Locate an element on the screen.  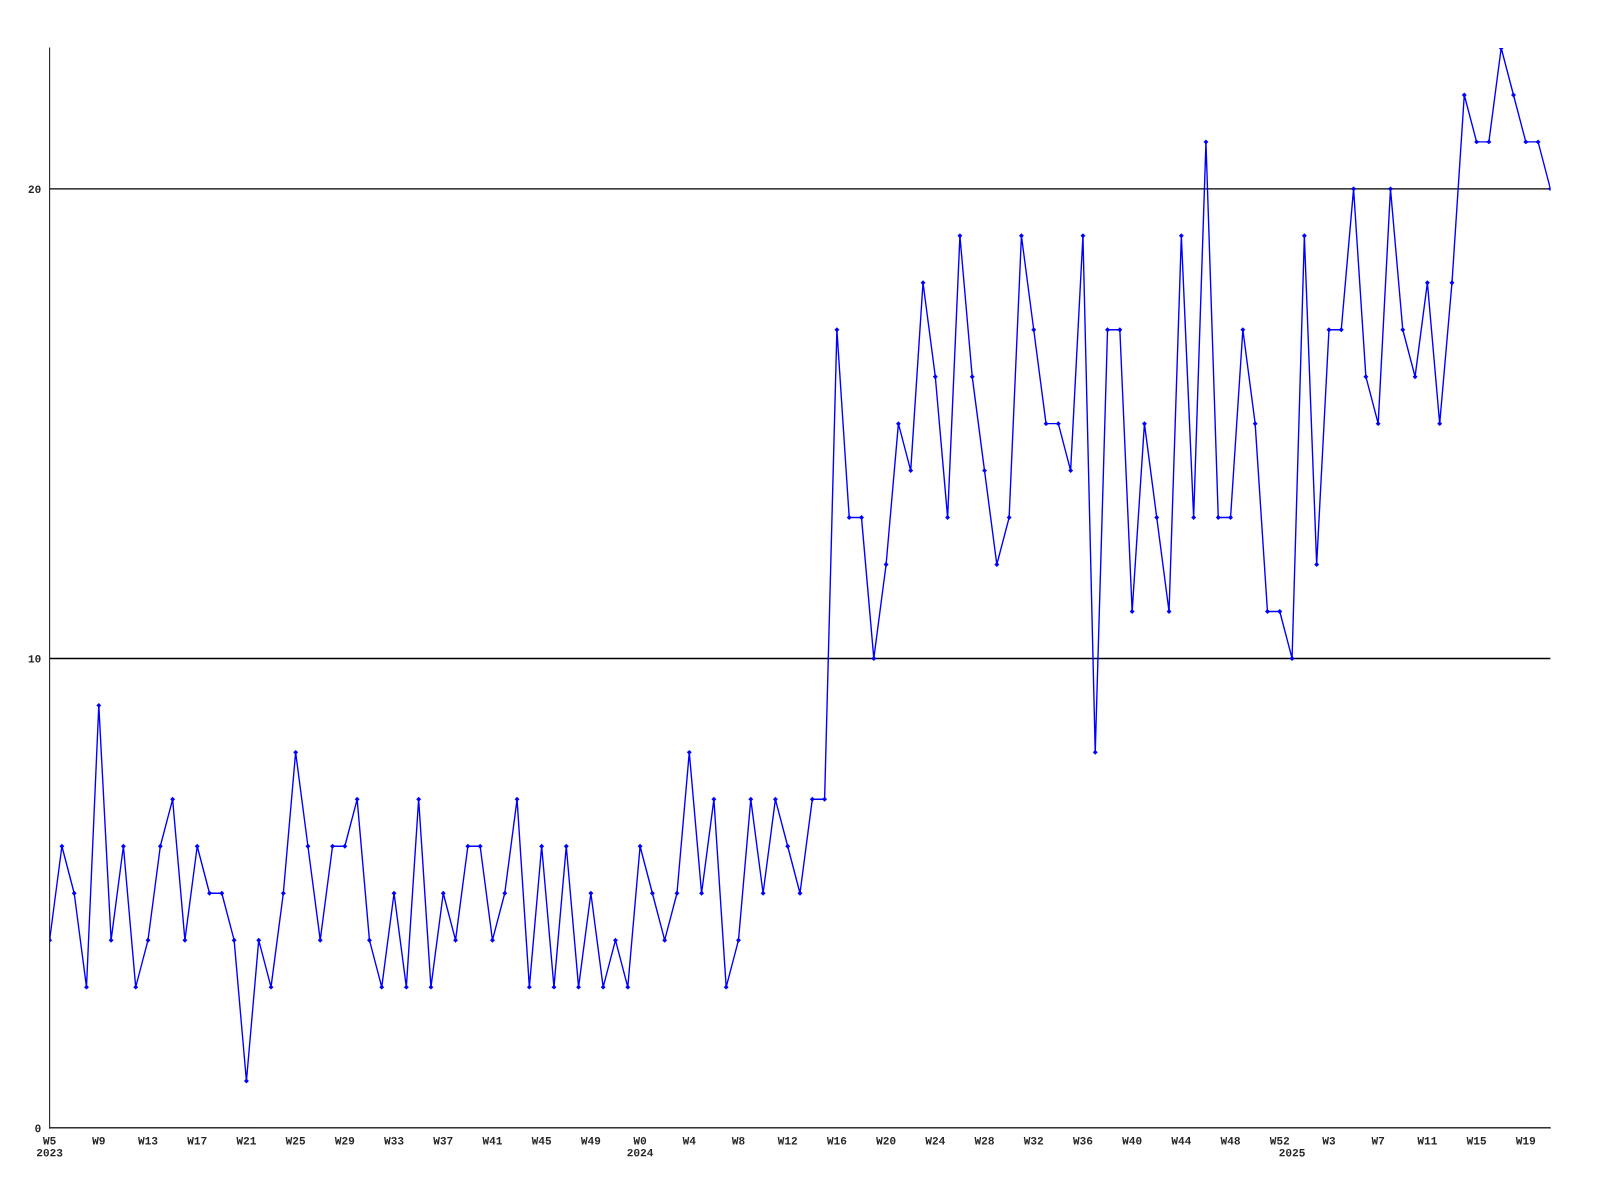
x-tick-label: W3 is located at coordinates (1329, 1140).